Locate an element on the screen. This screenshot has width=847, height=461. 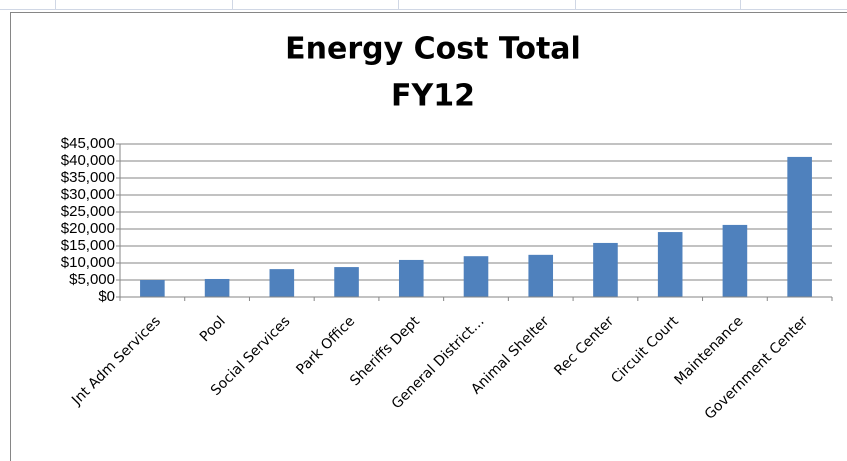
y-tick-label: $45,000 is located at coordinates (88, 143).